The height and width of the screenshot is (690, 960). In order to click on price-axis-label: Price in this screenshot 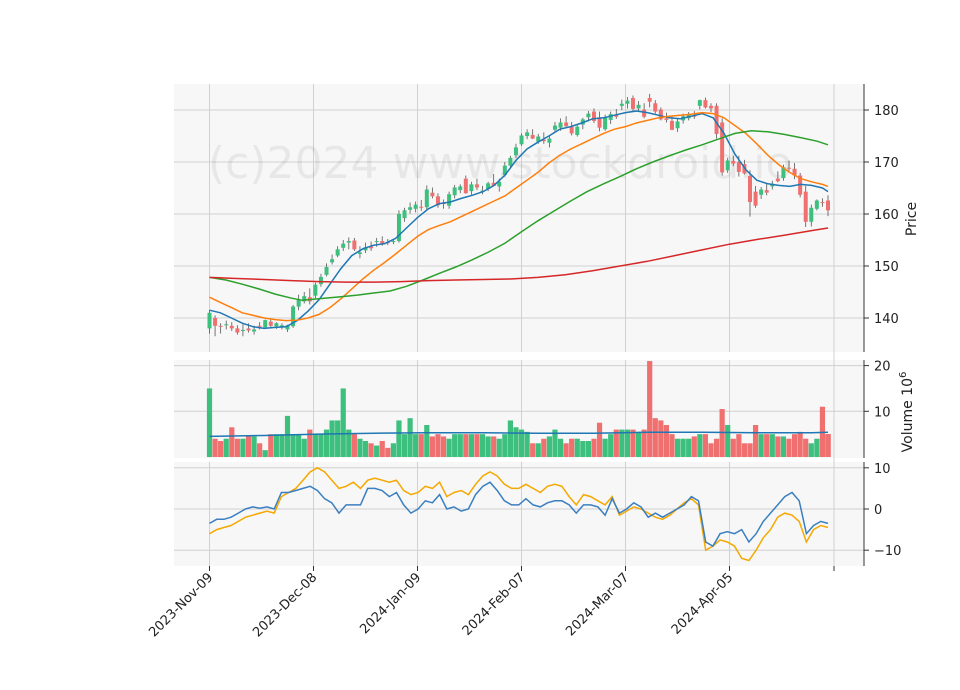, I will do `click(912, 219)`.